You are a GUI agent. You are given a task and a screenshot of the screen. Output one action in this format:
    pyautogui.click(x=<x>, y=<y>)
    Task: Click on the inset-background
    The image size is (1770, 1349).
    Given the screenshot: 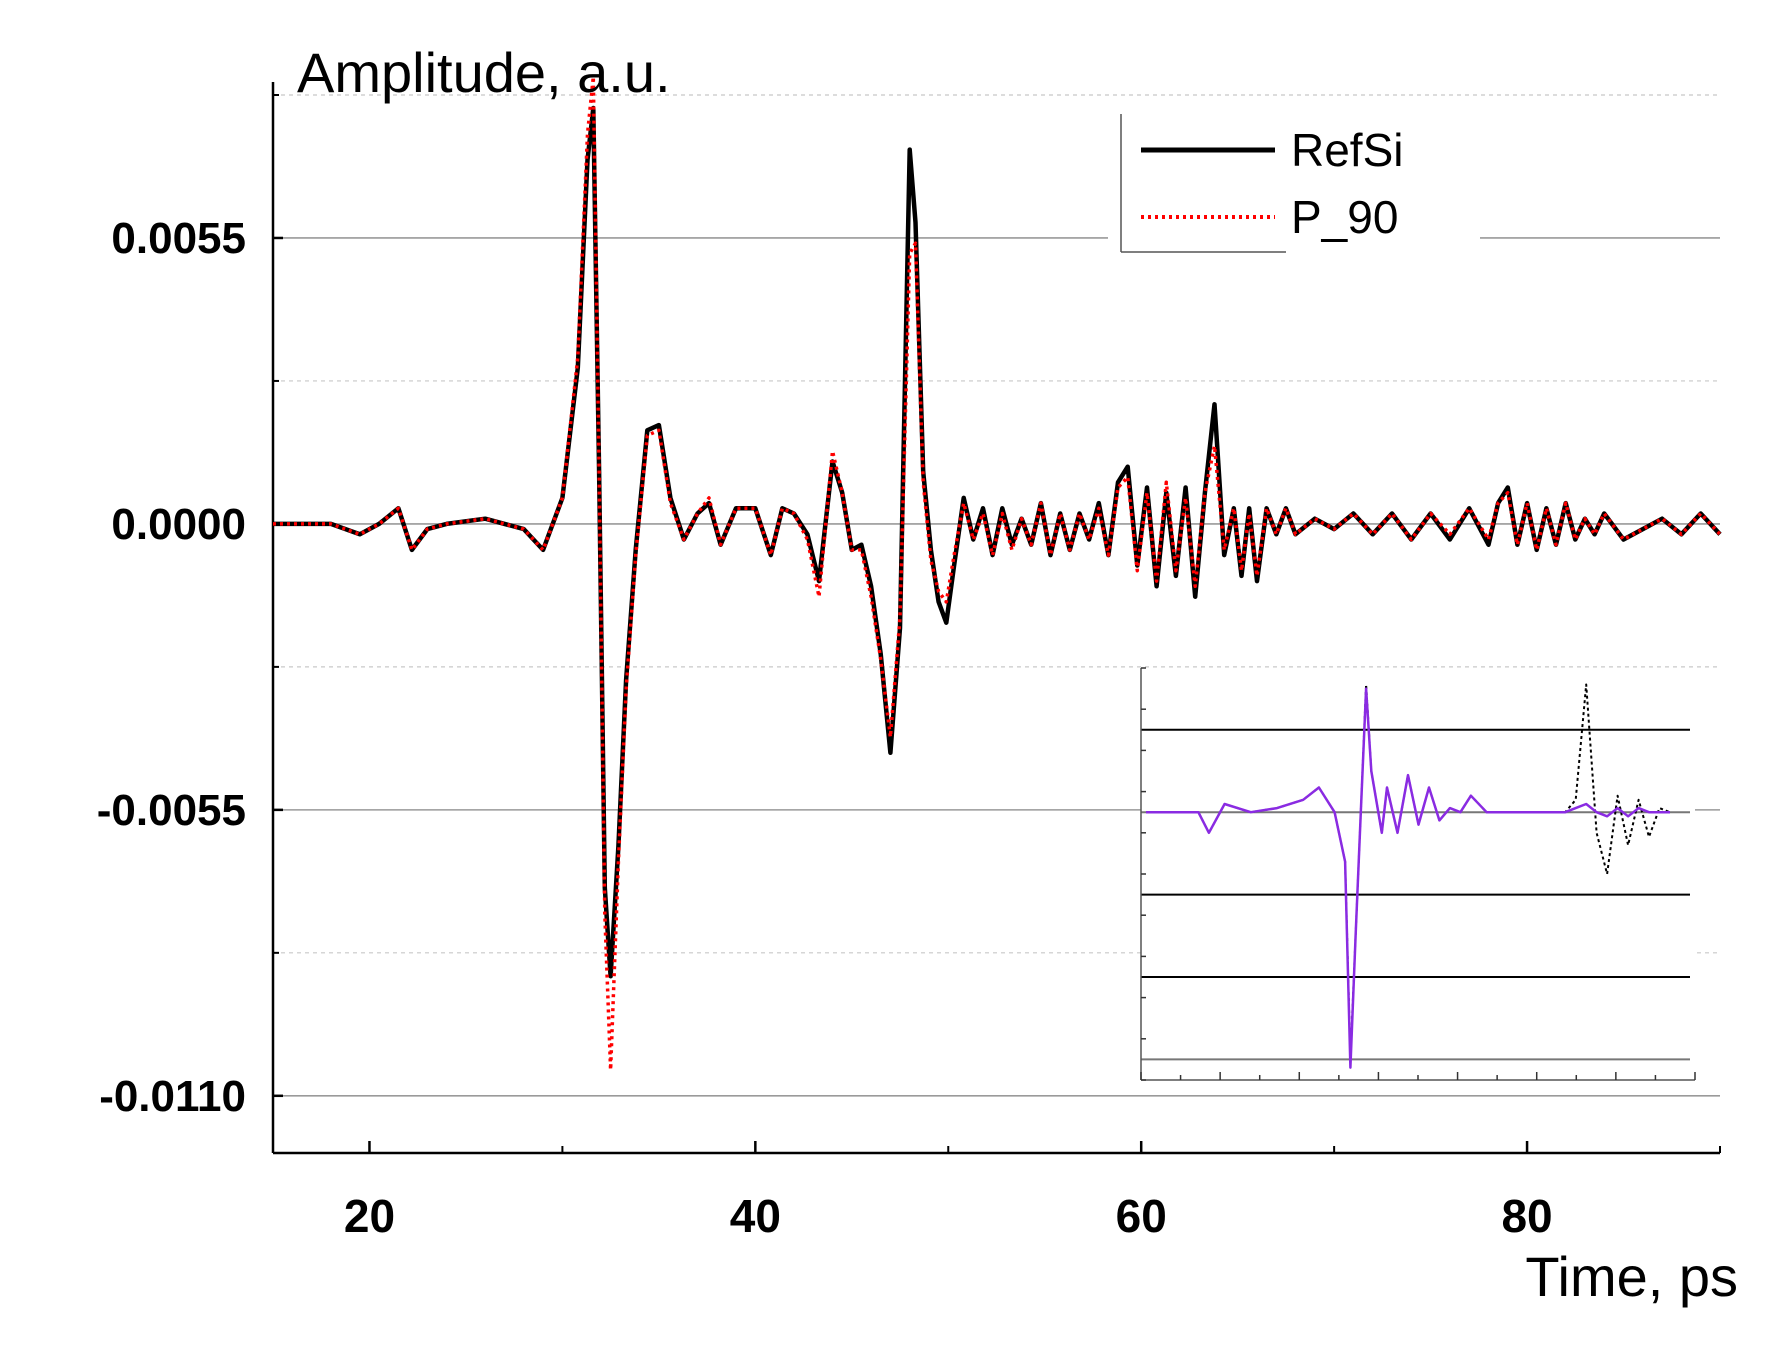 What is the action you would take?
    pyautogui.click(x=1418, y=874)
    